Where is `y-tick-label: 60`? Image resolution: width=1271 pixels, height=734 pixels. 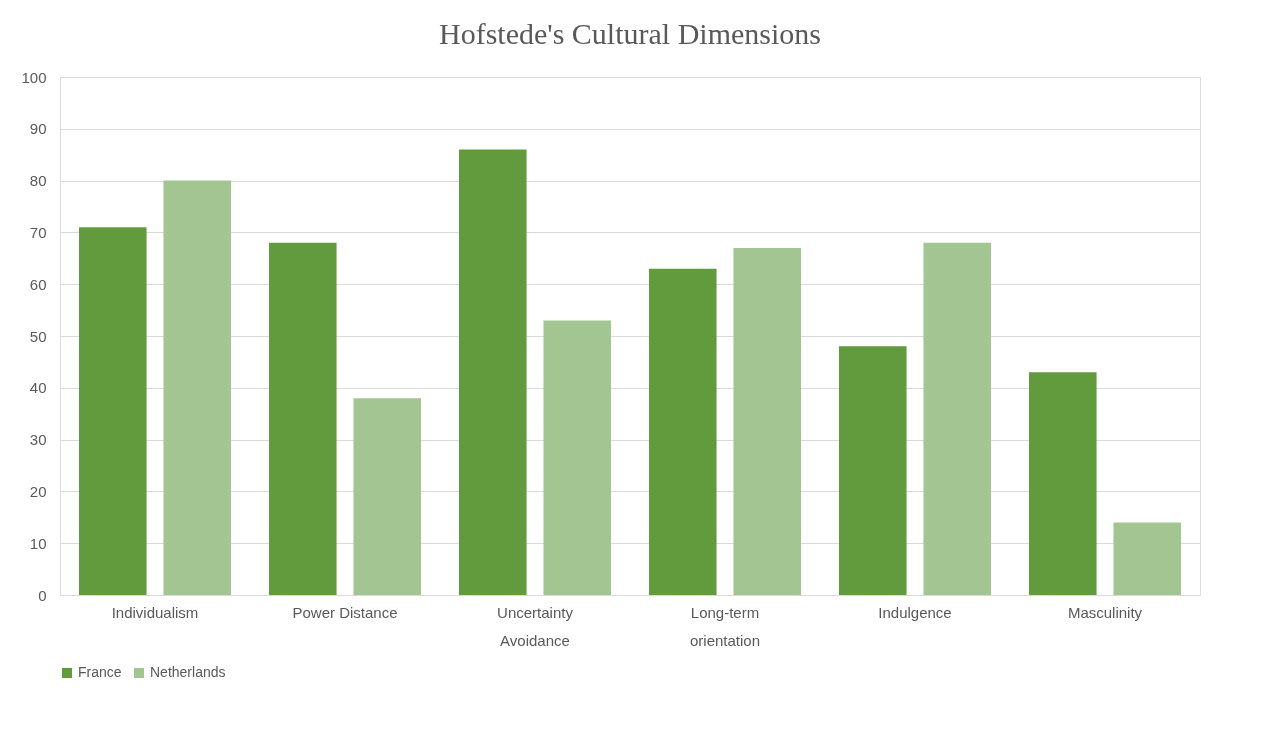 y-tick-label: 60 is located at coordinates (38, 284).